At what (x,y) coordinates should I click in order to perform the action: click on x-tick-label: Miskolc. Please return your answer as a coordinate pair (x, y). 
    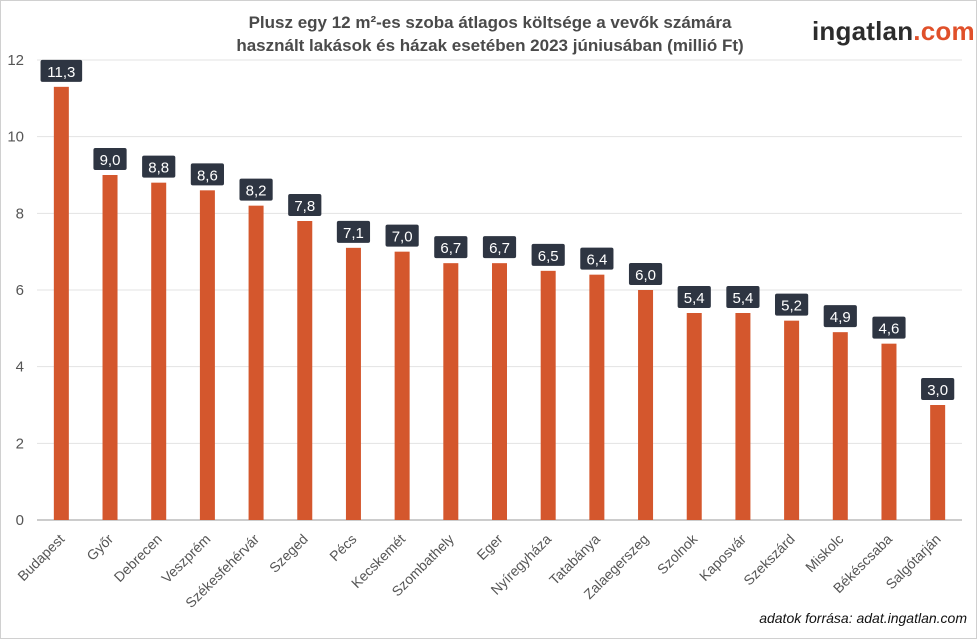
    Looking at the image, I should click on (824, 553).